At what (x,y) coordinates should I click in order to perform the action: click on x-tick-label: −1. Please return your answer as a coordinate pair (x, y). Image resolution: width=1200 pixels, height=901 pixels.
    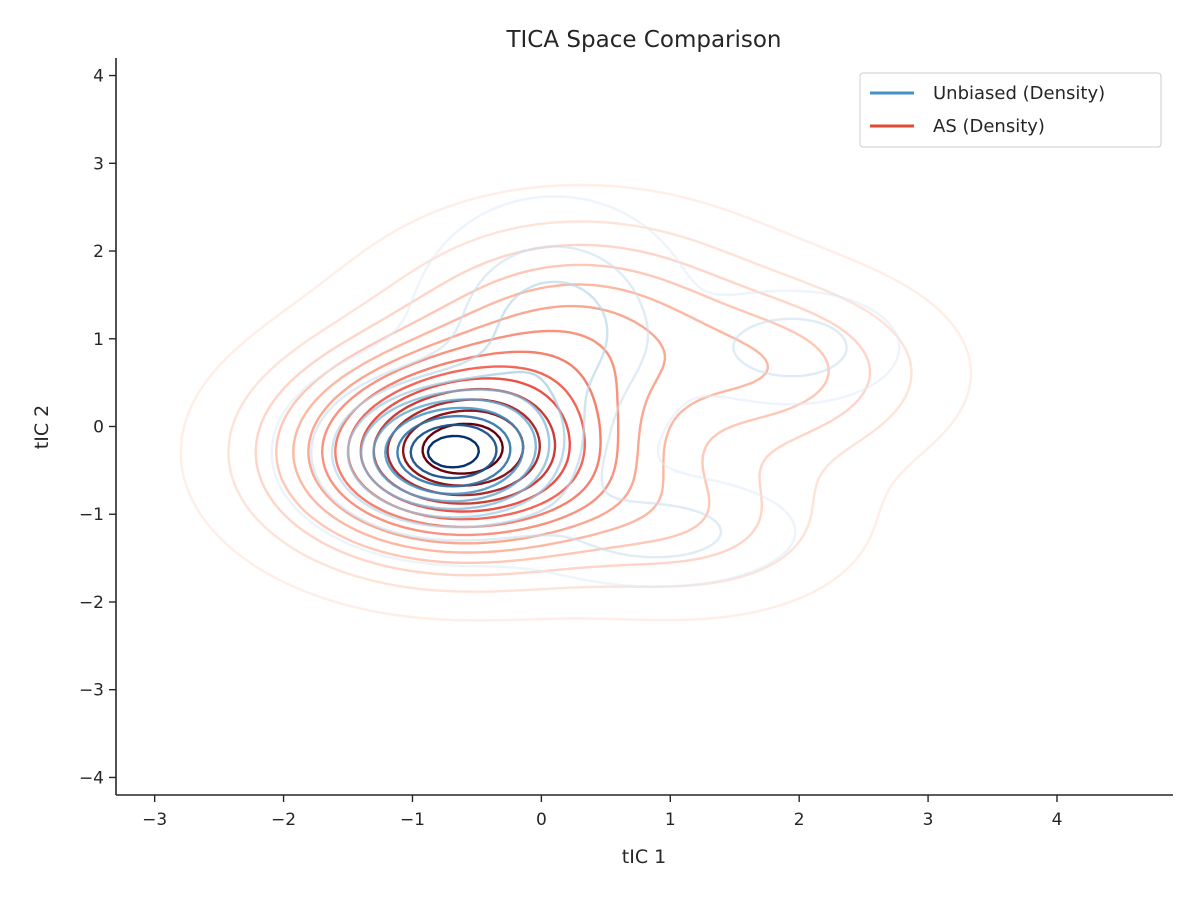
    Looking at the image, I should click on (412, 820).